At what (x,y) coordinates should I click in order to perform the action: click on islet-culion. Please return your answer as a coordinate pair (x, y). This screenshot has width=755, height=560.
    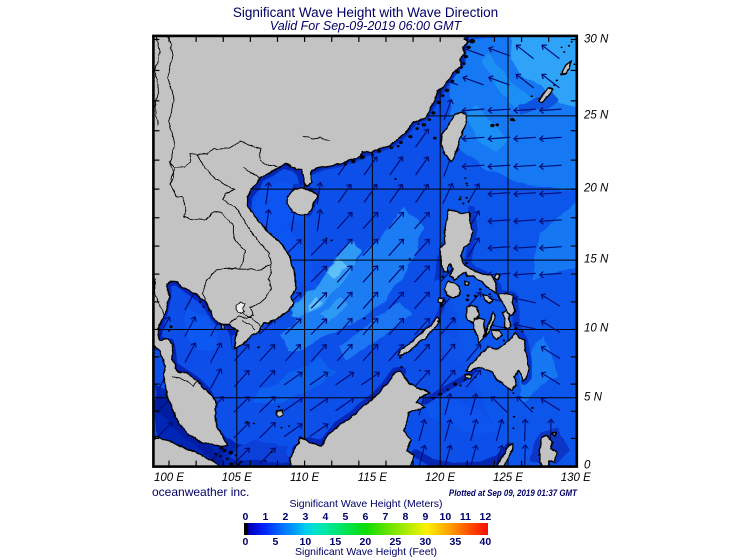
    Looking at the image, I should click on (442, 305).